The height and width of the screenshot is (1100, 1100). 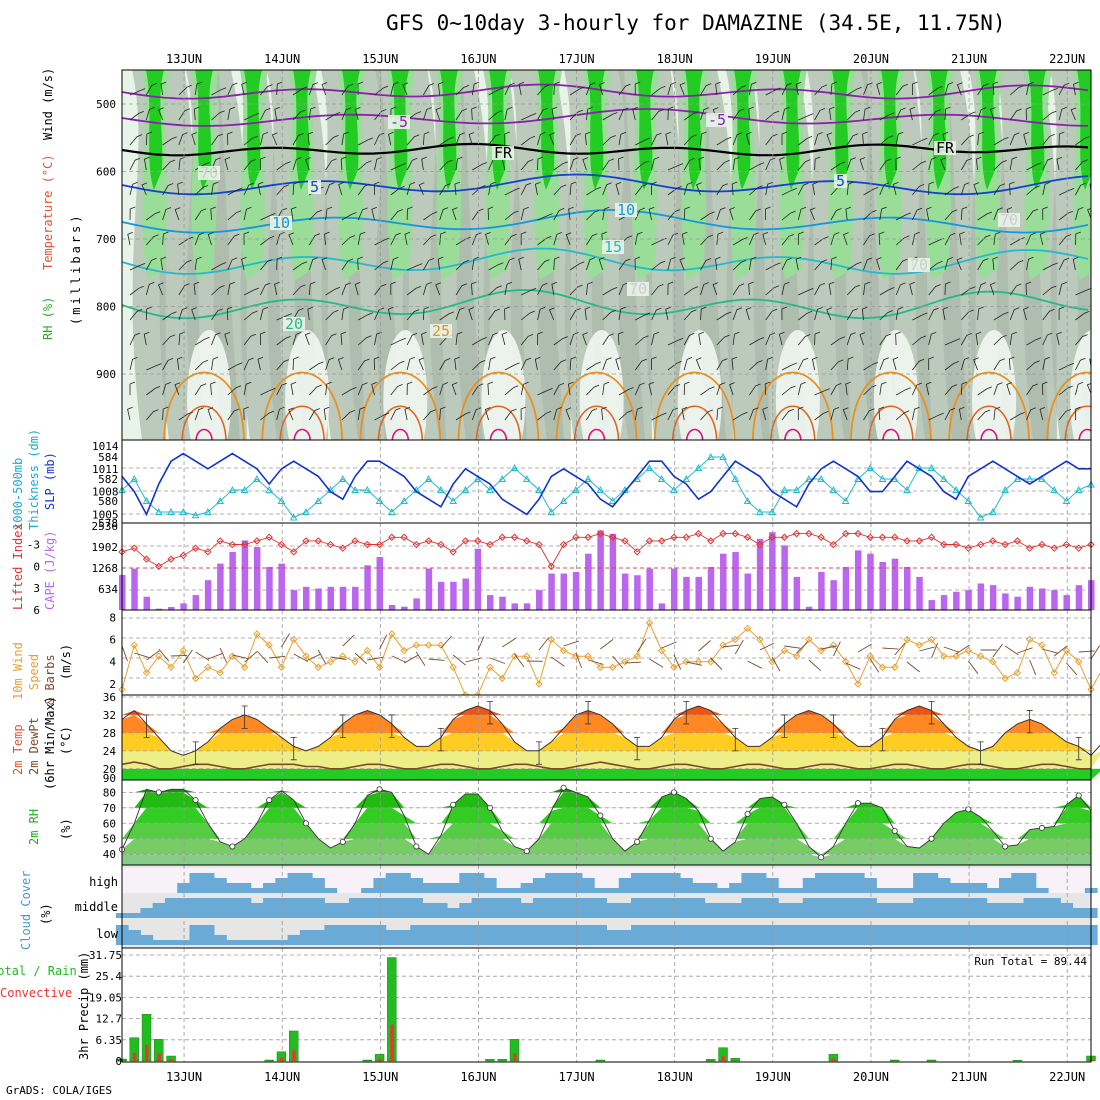 I want to click on cloud-ylabel-1: Cloud Cover, so click(x=26, y=910).